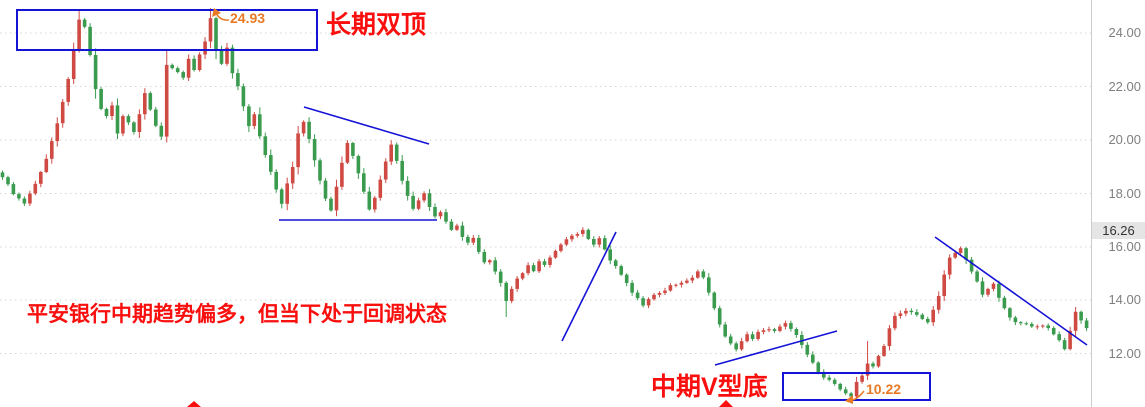 The image size is (1145, 407). I want to click on y-axis-tick-label: 14.00, so click(1124, 299).